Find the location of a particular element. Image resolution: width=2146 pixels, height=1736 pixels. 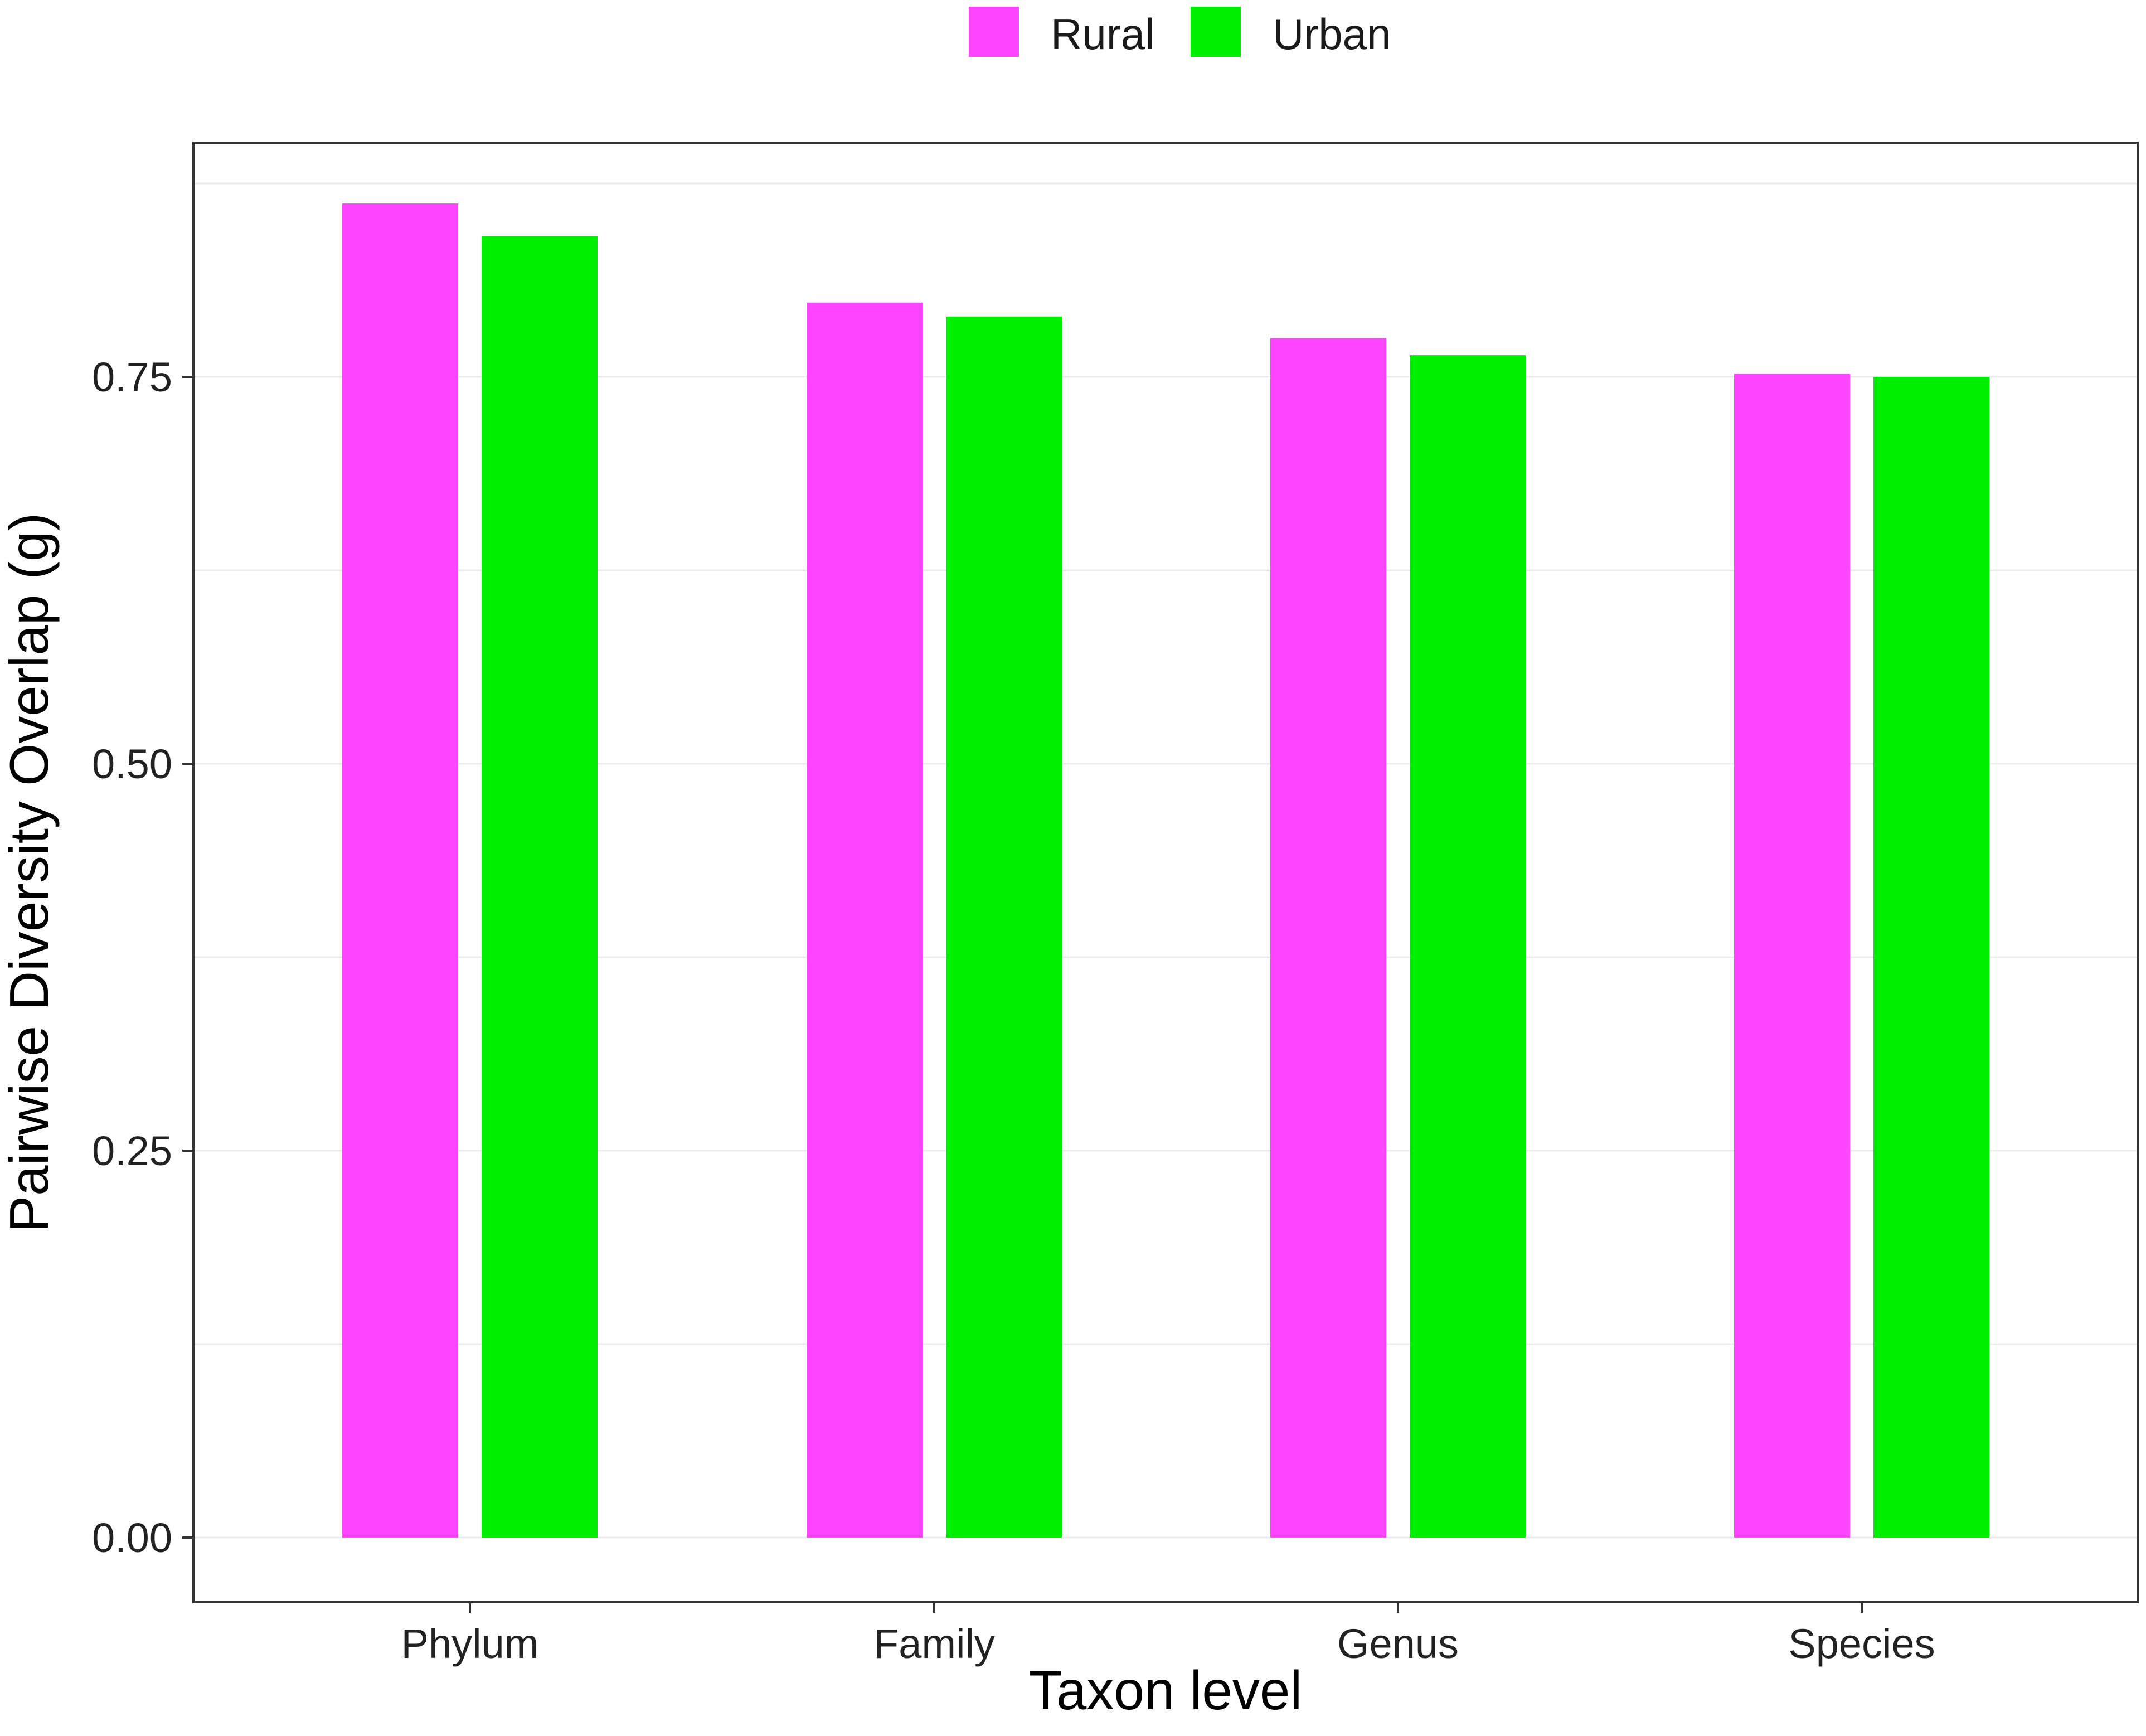

x-tick-label: Genus is located at coordinates (1398, 1644).